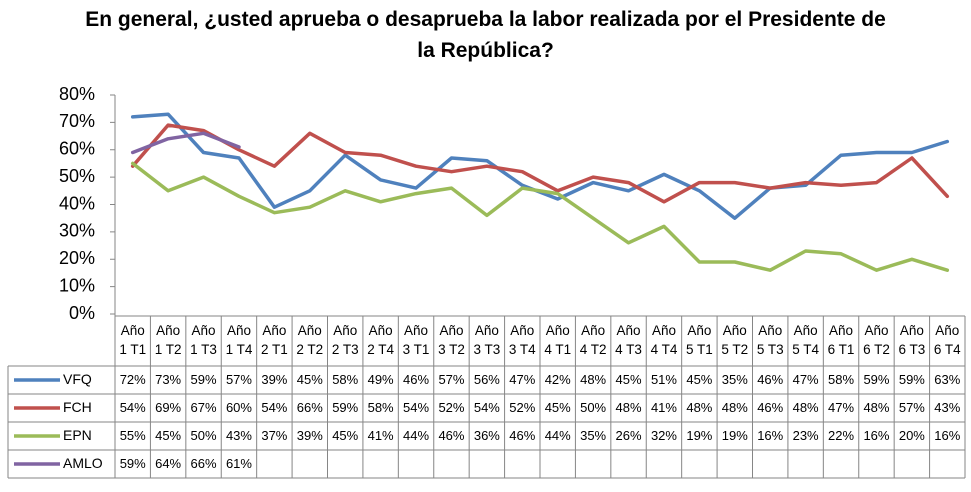  Describe the element at coordinates (345, 340) in the screenshot. I see `x-tick-label: Año 2 T3` at that location.